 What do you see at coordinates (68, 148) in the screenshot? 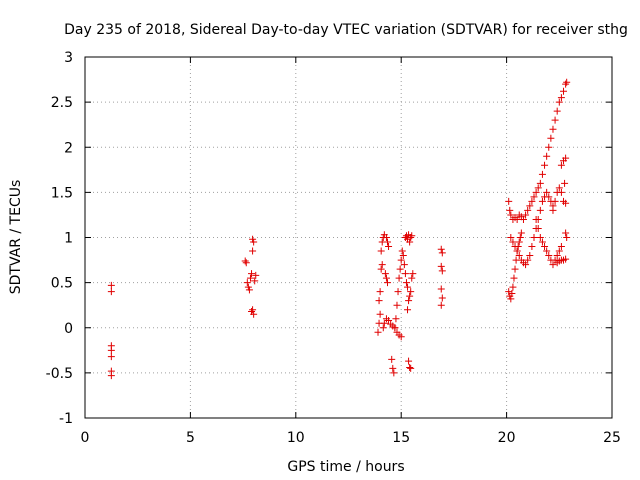
I see `y-tick-label: 2` at bounding box center [68, 148].